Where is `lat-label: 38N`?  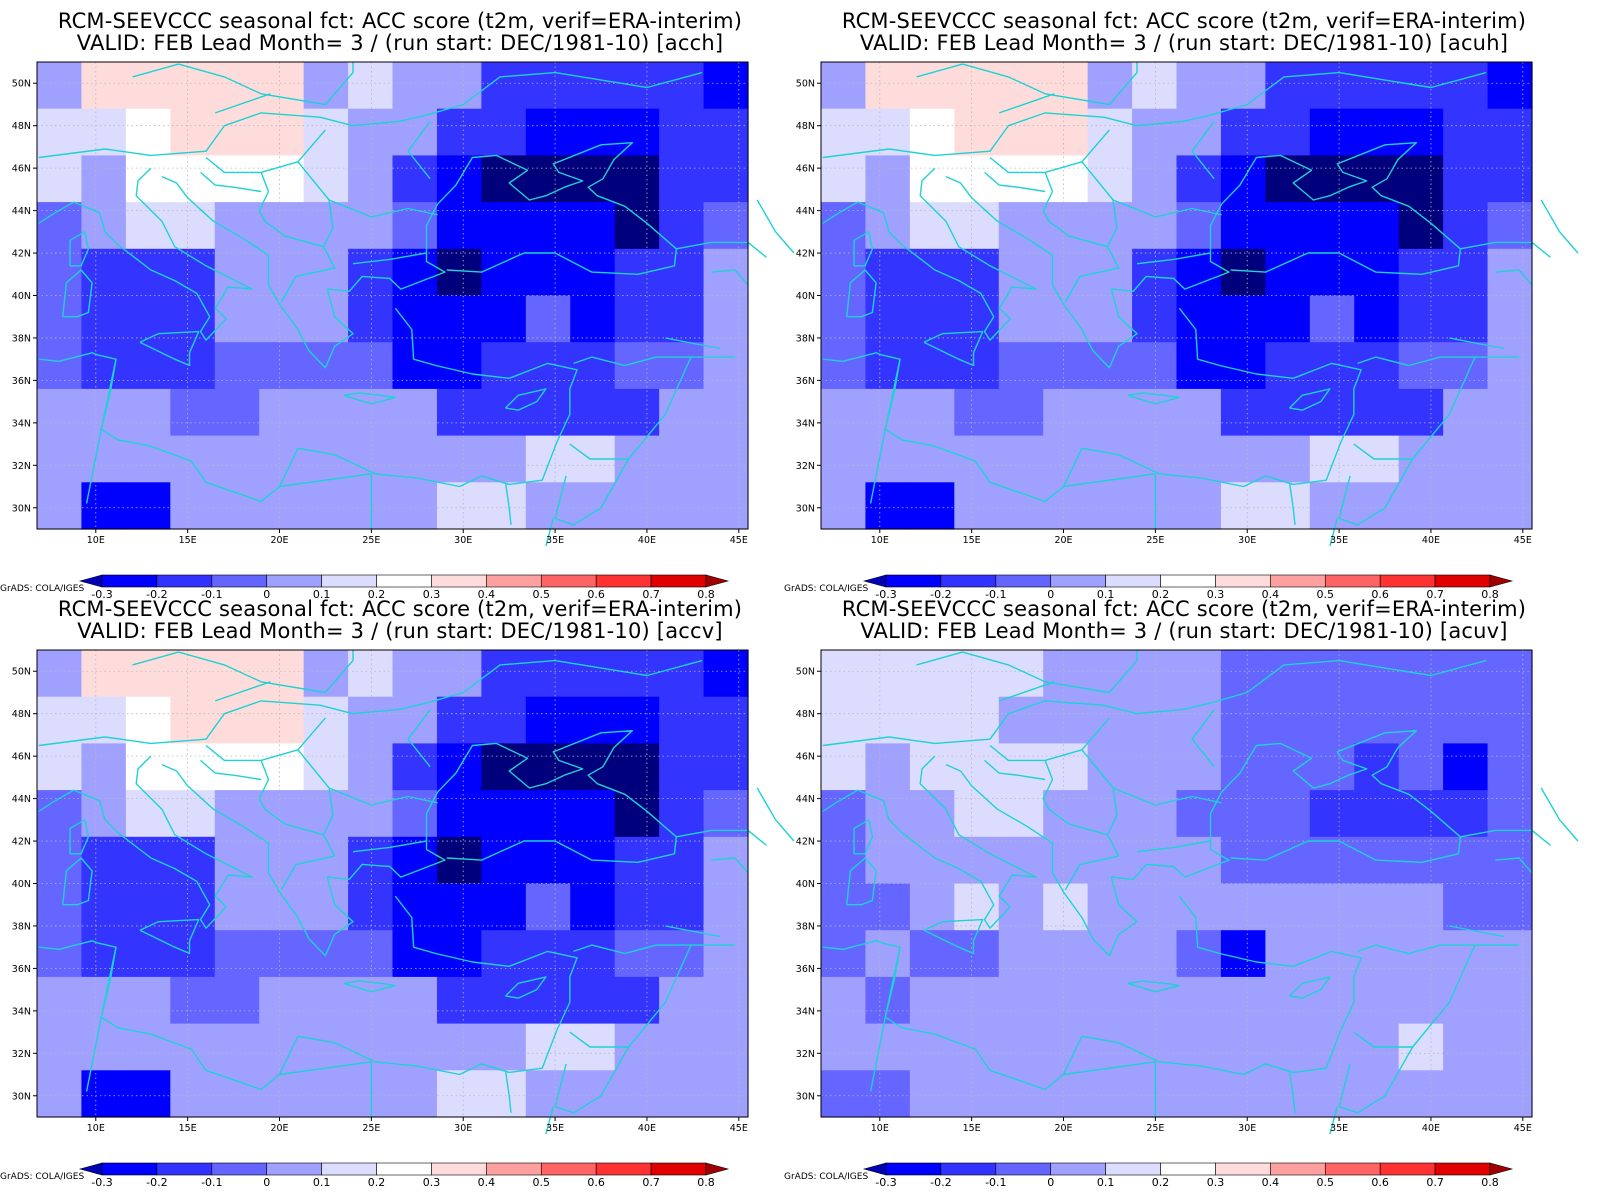
lat-label: 38N is located at coordinates (21, 926).